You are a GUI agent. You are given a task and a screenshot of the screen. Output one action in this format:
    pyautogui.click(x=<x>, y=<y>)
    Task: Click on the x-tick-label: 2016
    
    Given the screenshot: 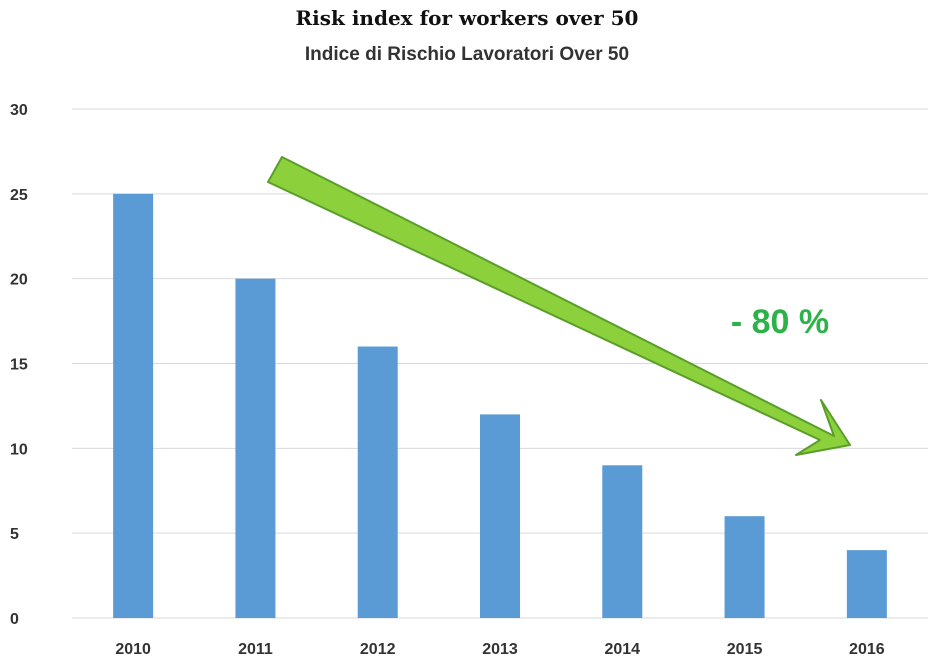 What is the action you would take?
    pyautogui.click(x=867, y=649)
    